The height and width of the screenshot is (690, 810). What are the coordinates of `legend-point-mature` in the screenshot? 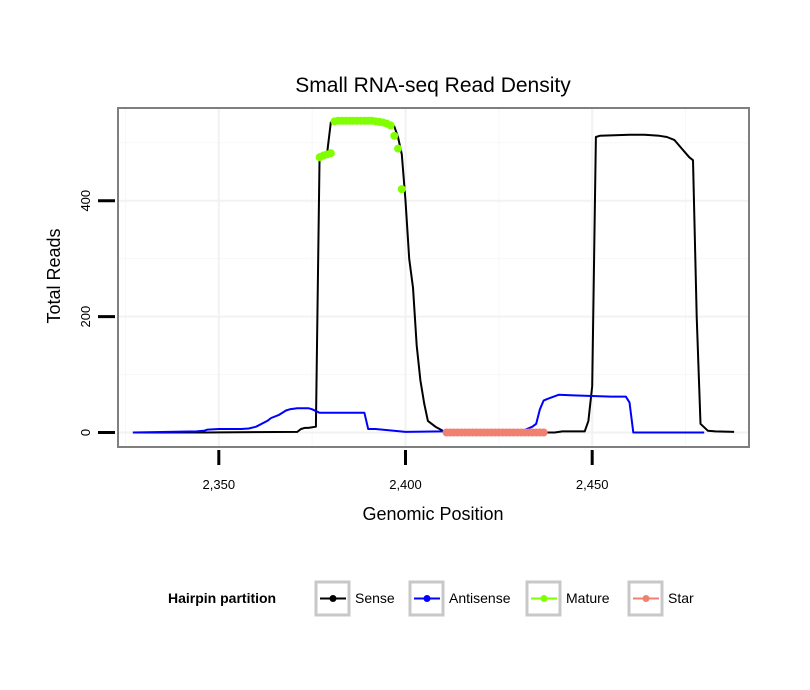 It's located at (544, 598).